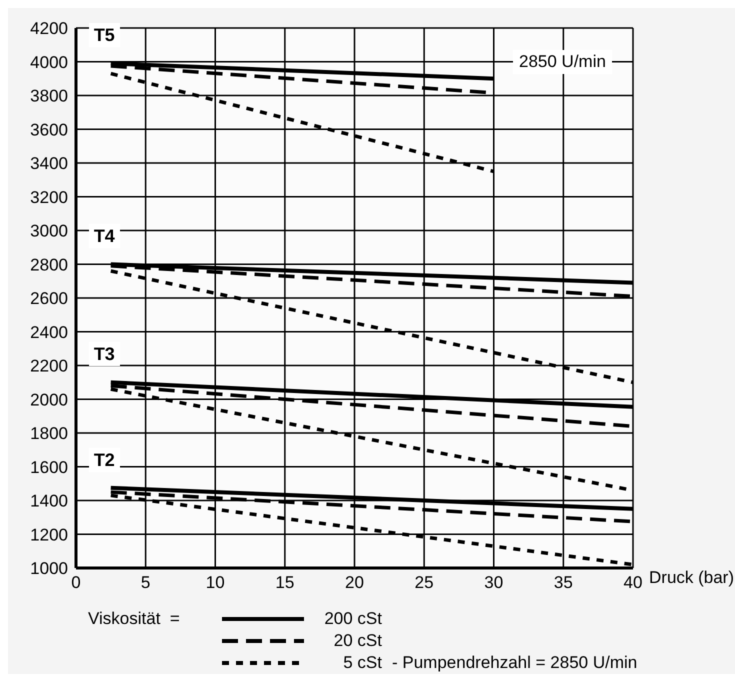  Describe the element at coordinates (145, 582) in the screenshot. I see `x-tick-label: 5` at that location.